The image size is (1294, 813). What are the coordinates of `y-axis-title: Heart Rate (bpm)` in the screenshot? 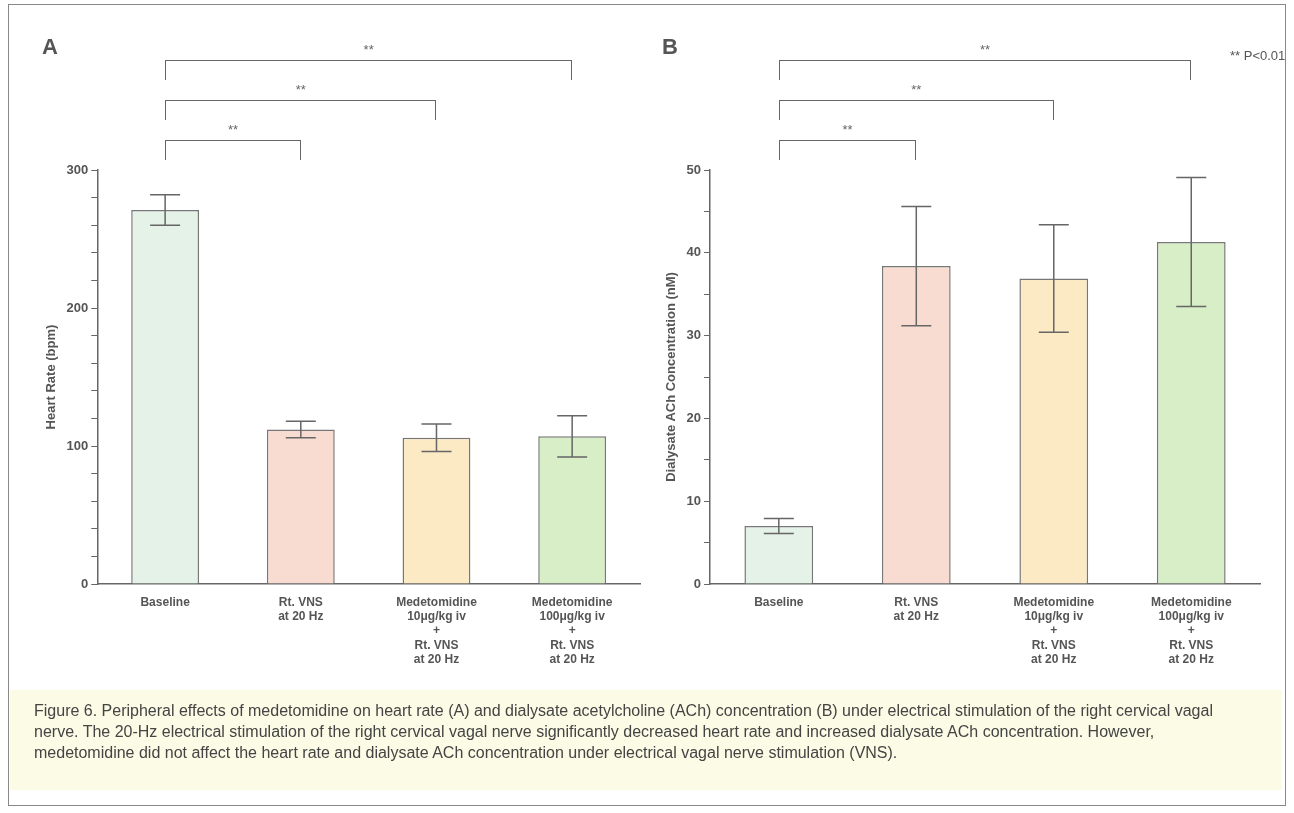 It's located at (51, 377).